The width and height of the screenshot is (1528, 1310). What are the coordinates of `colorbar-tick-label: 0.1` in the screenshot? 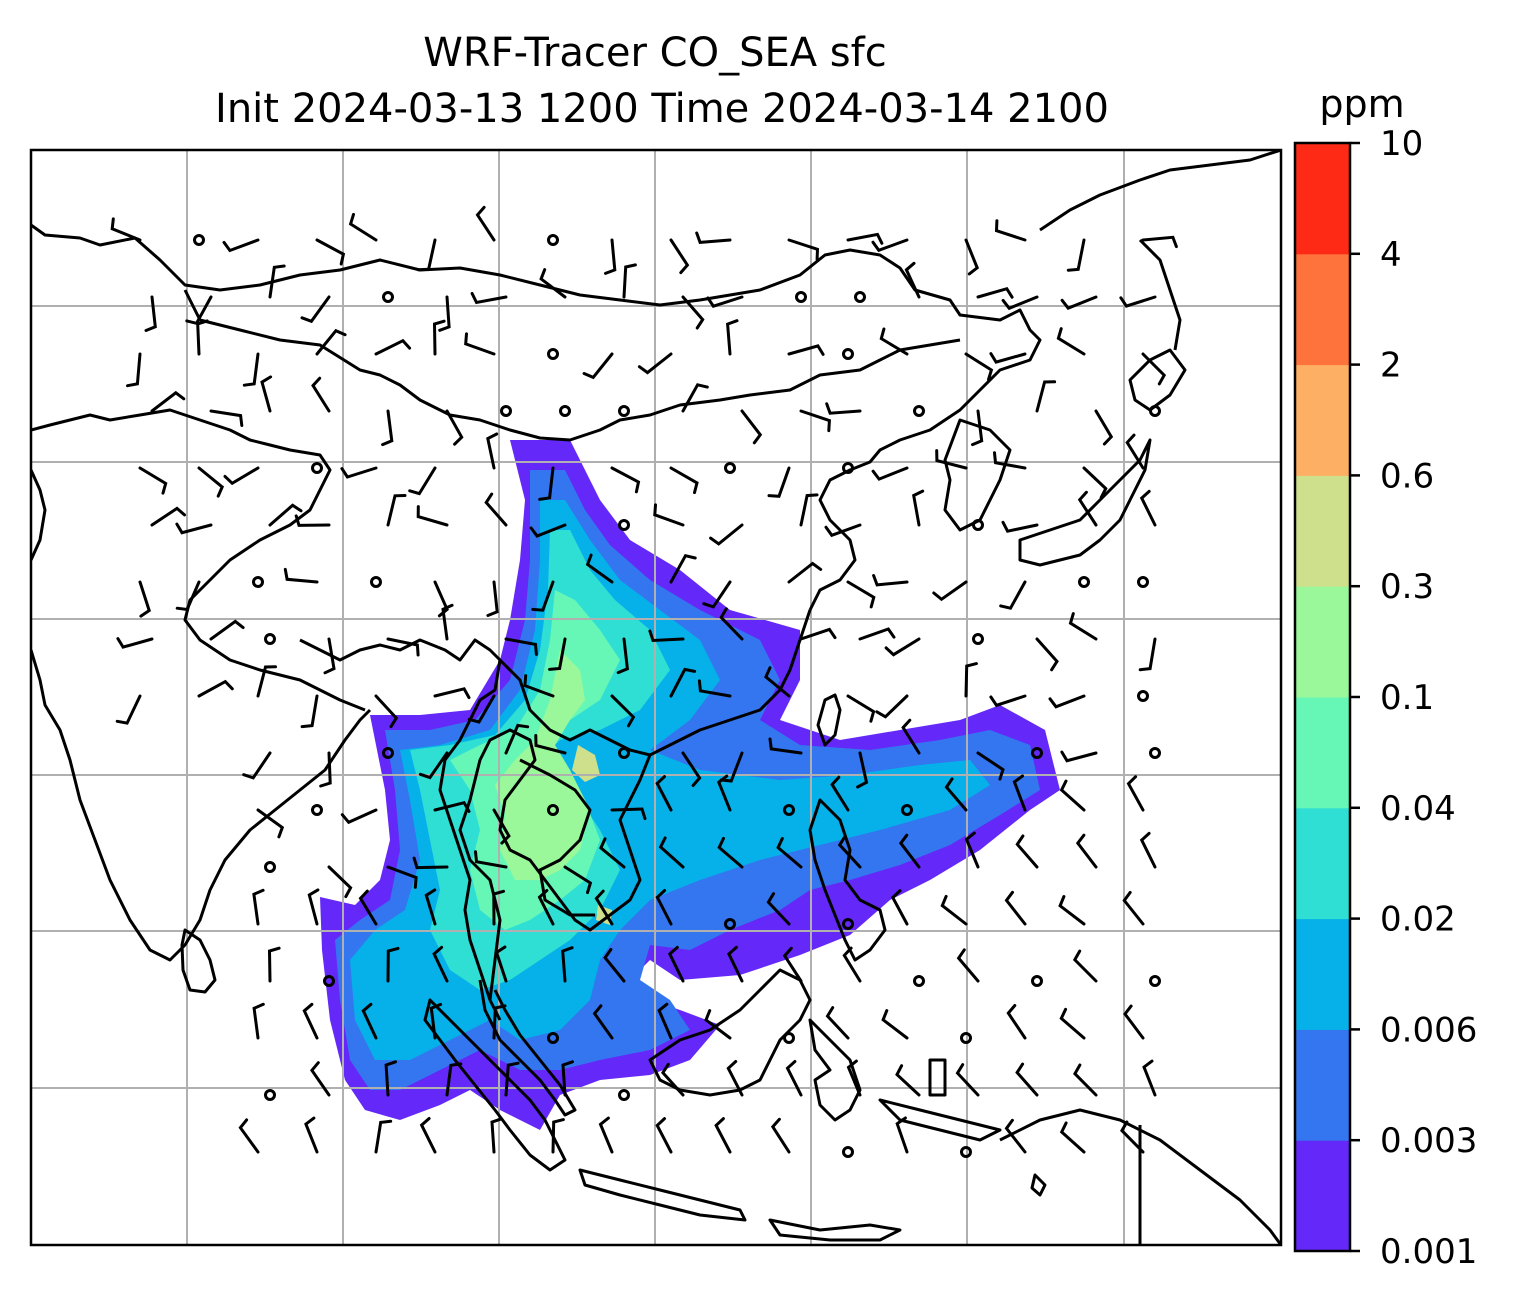 It's located at (1407, 698).